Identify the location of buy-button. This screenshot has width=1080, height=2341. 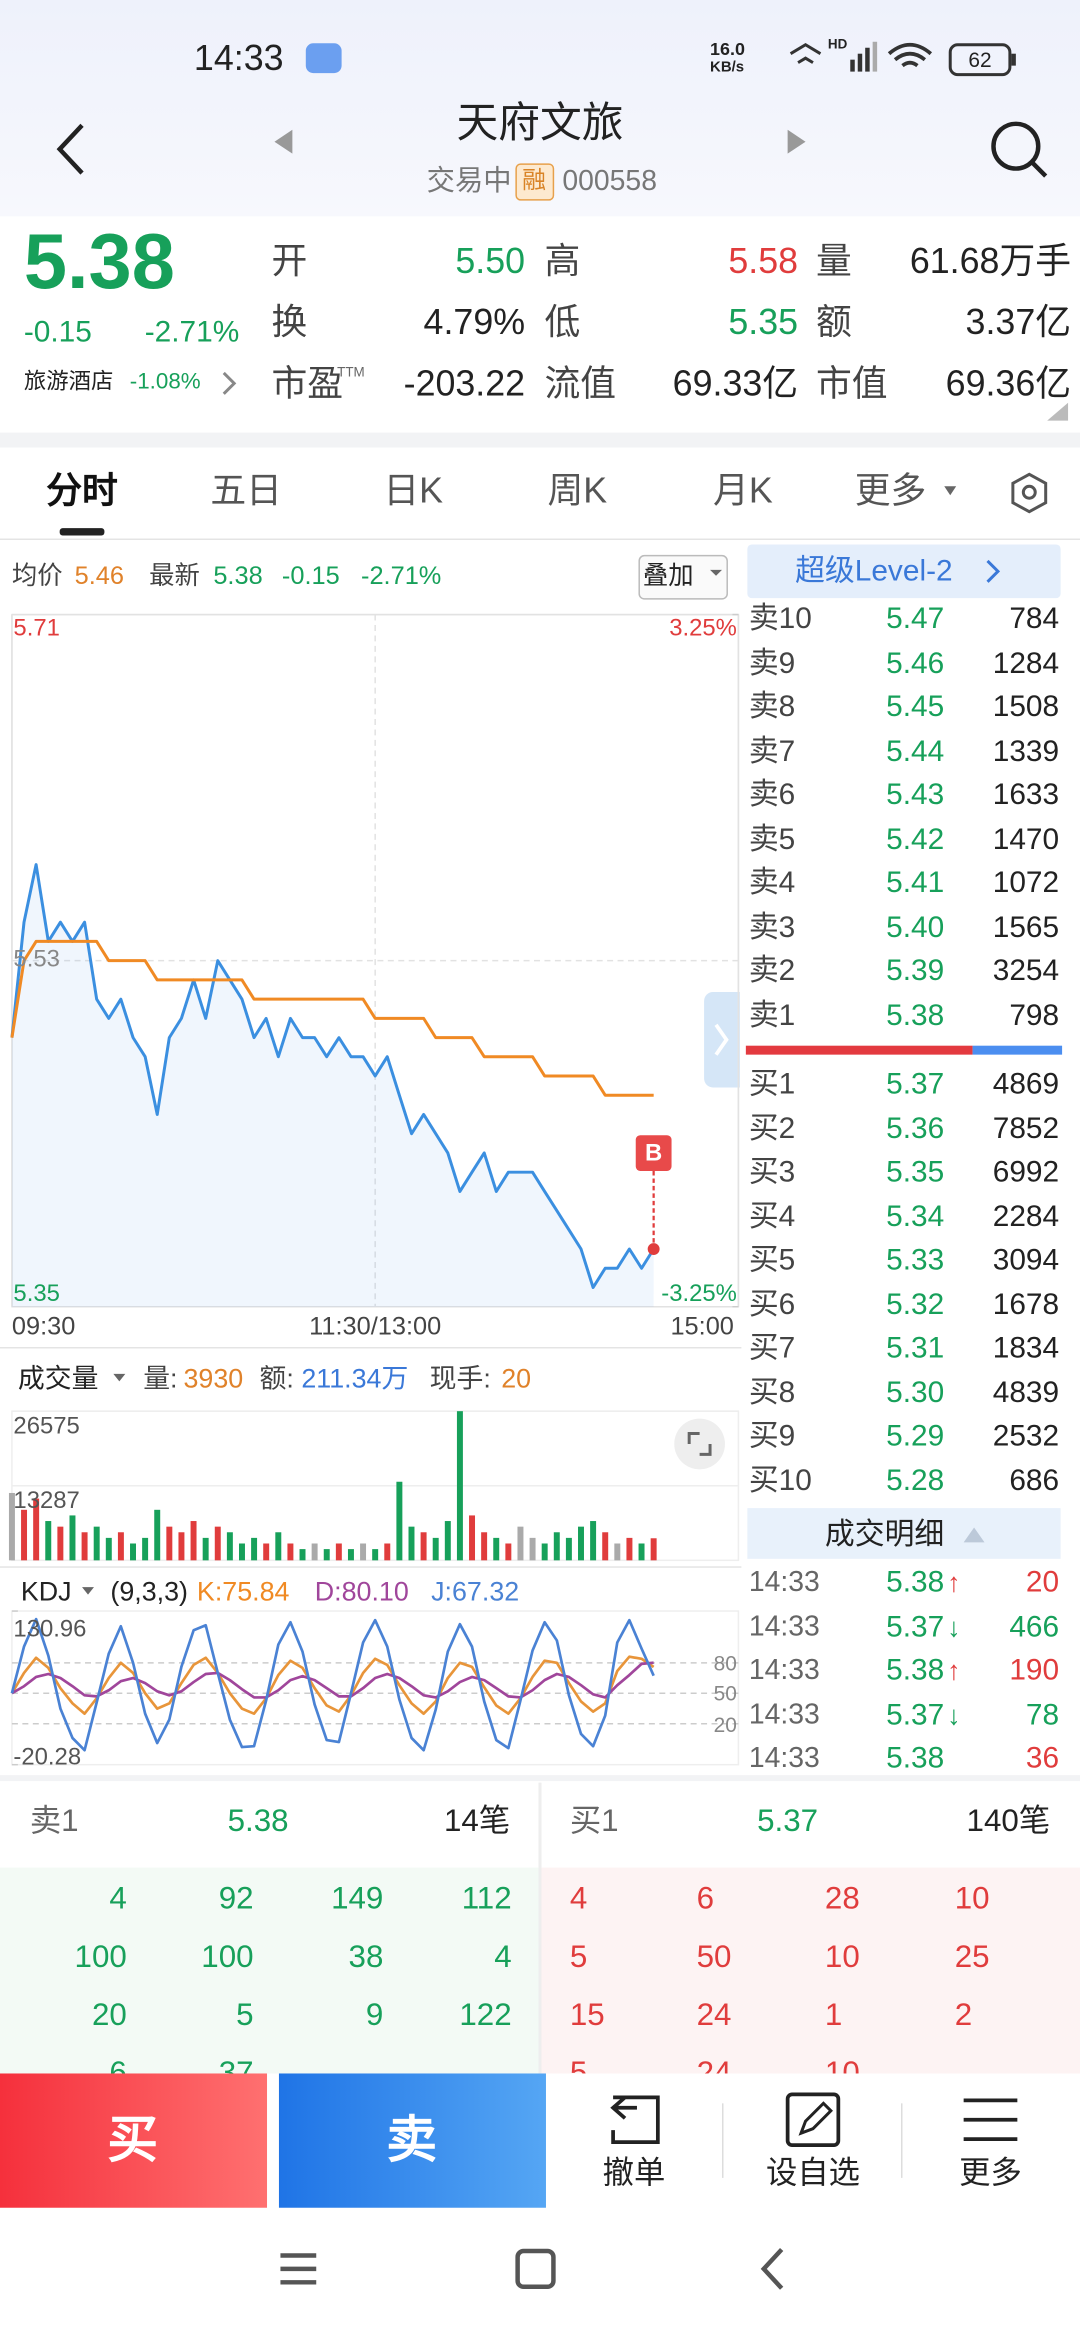
(134, 2140).